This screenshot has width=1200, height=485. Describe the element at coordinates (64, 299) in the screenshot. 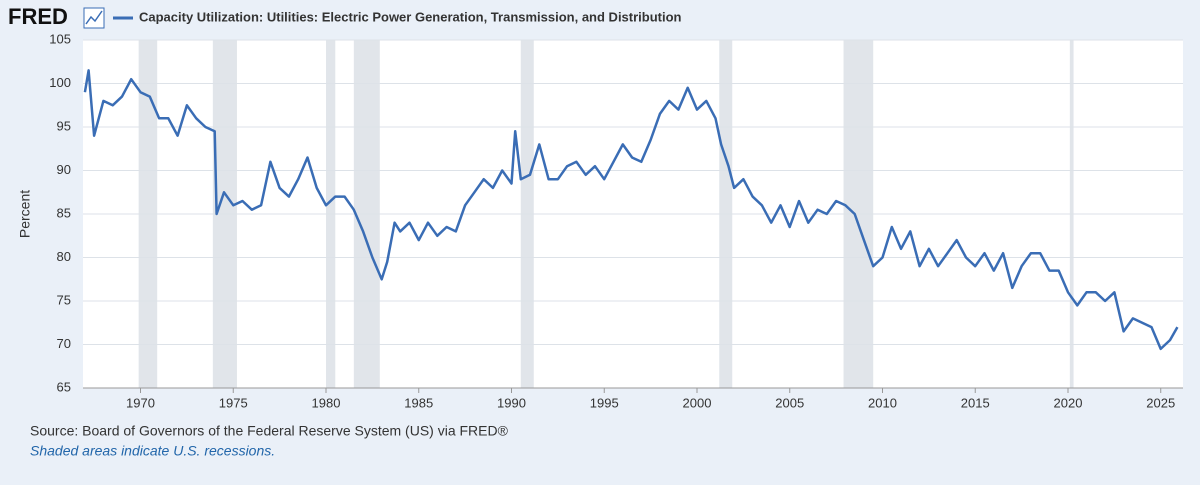

I see `y-tick-label: 75` at that location.